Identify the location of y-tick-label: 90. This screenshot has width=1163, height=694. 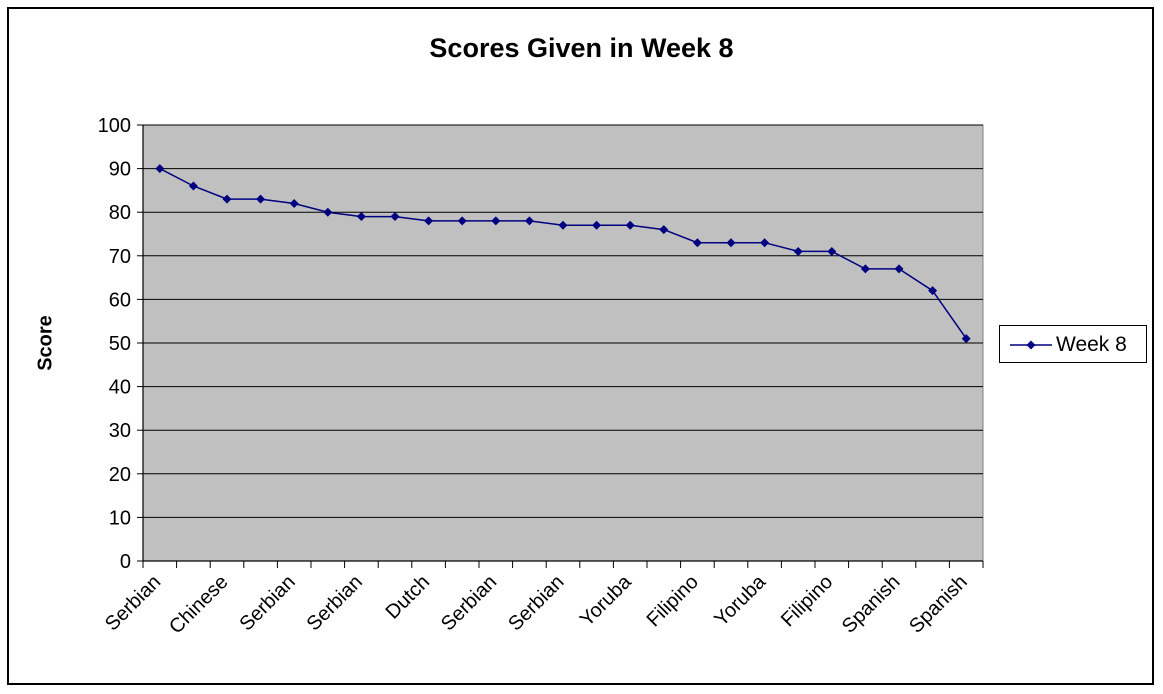
(120, 170).